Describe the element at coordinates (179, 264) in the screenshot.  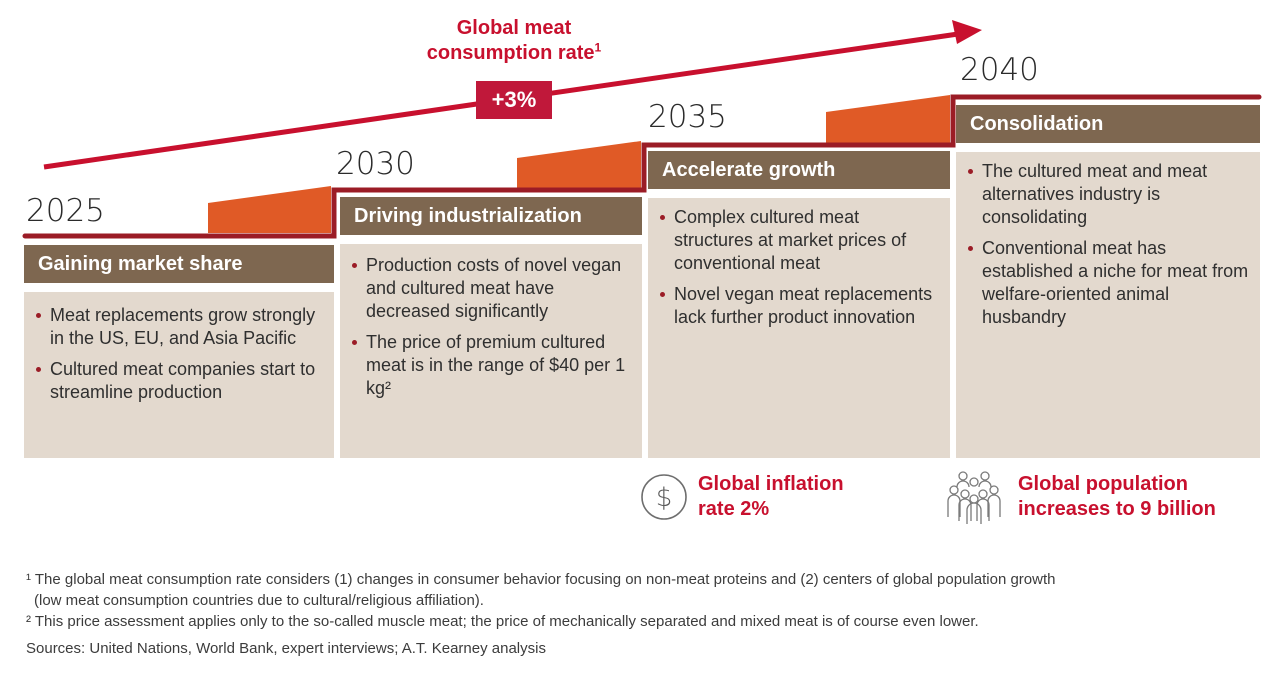
I see `phase-header-2025: Gaining market share` at that location.